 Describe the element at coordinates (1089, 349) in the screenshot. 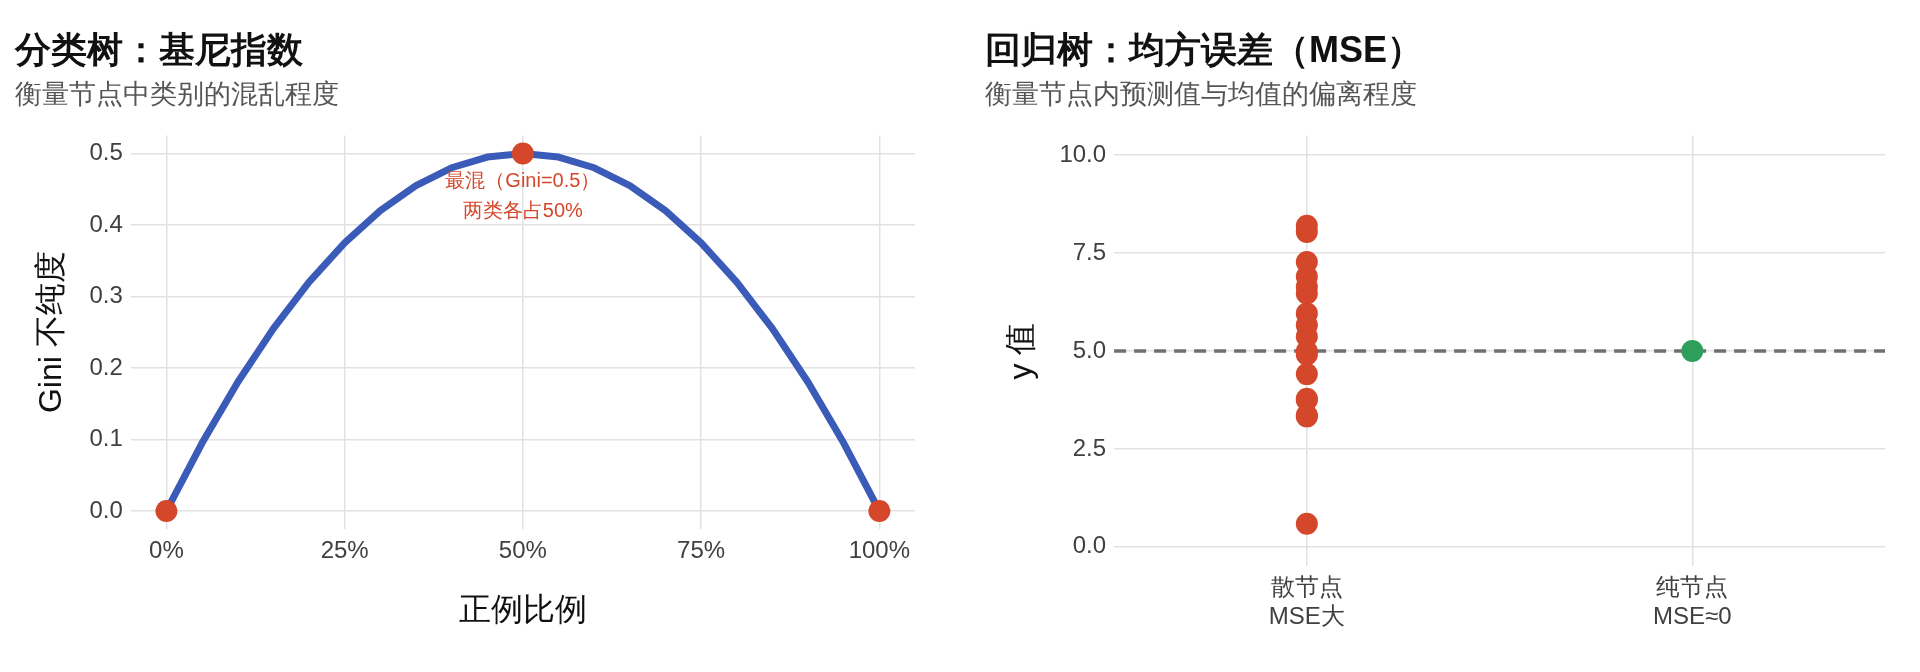

I see `y-tick-label: 5.0` at that location.